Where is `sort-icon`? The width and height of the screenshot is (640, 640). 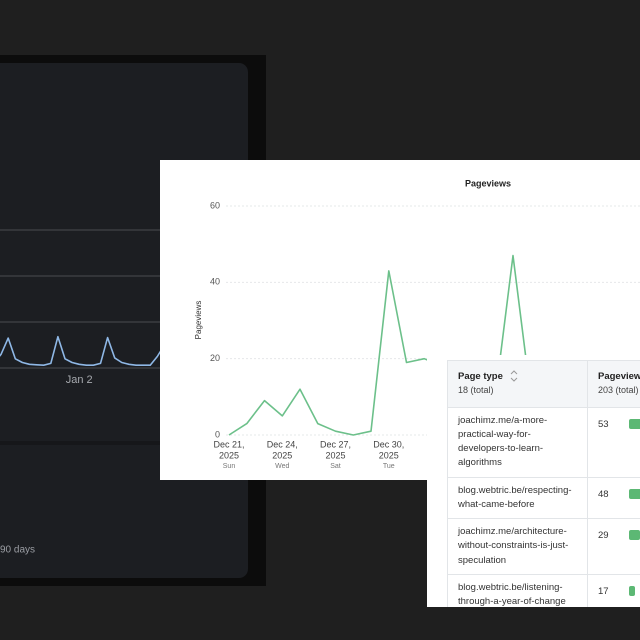
sort-icon is located at coordinates (514, 376).